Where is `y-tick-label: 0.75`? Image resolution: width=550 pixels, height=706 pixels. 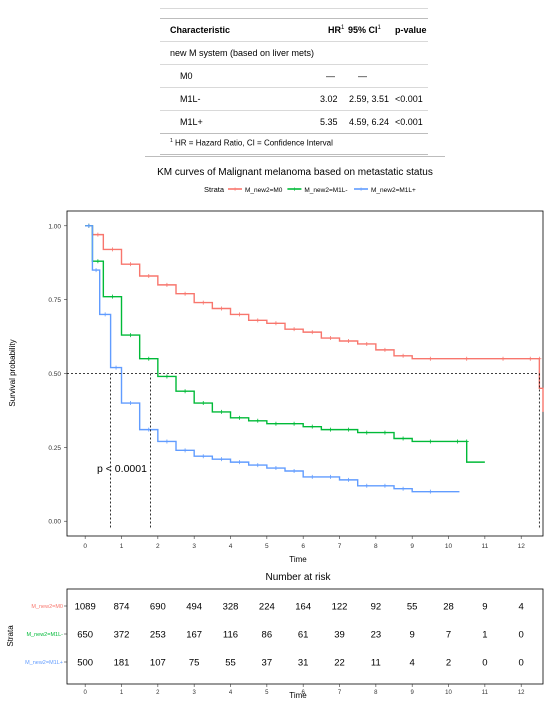
y-tick-label: 0.75 is located at coordinates (54, 300).